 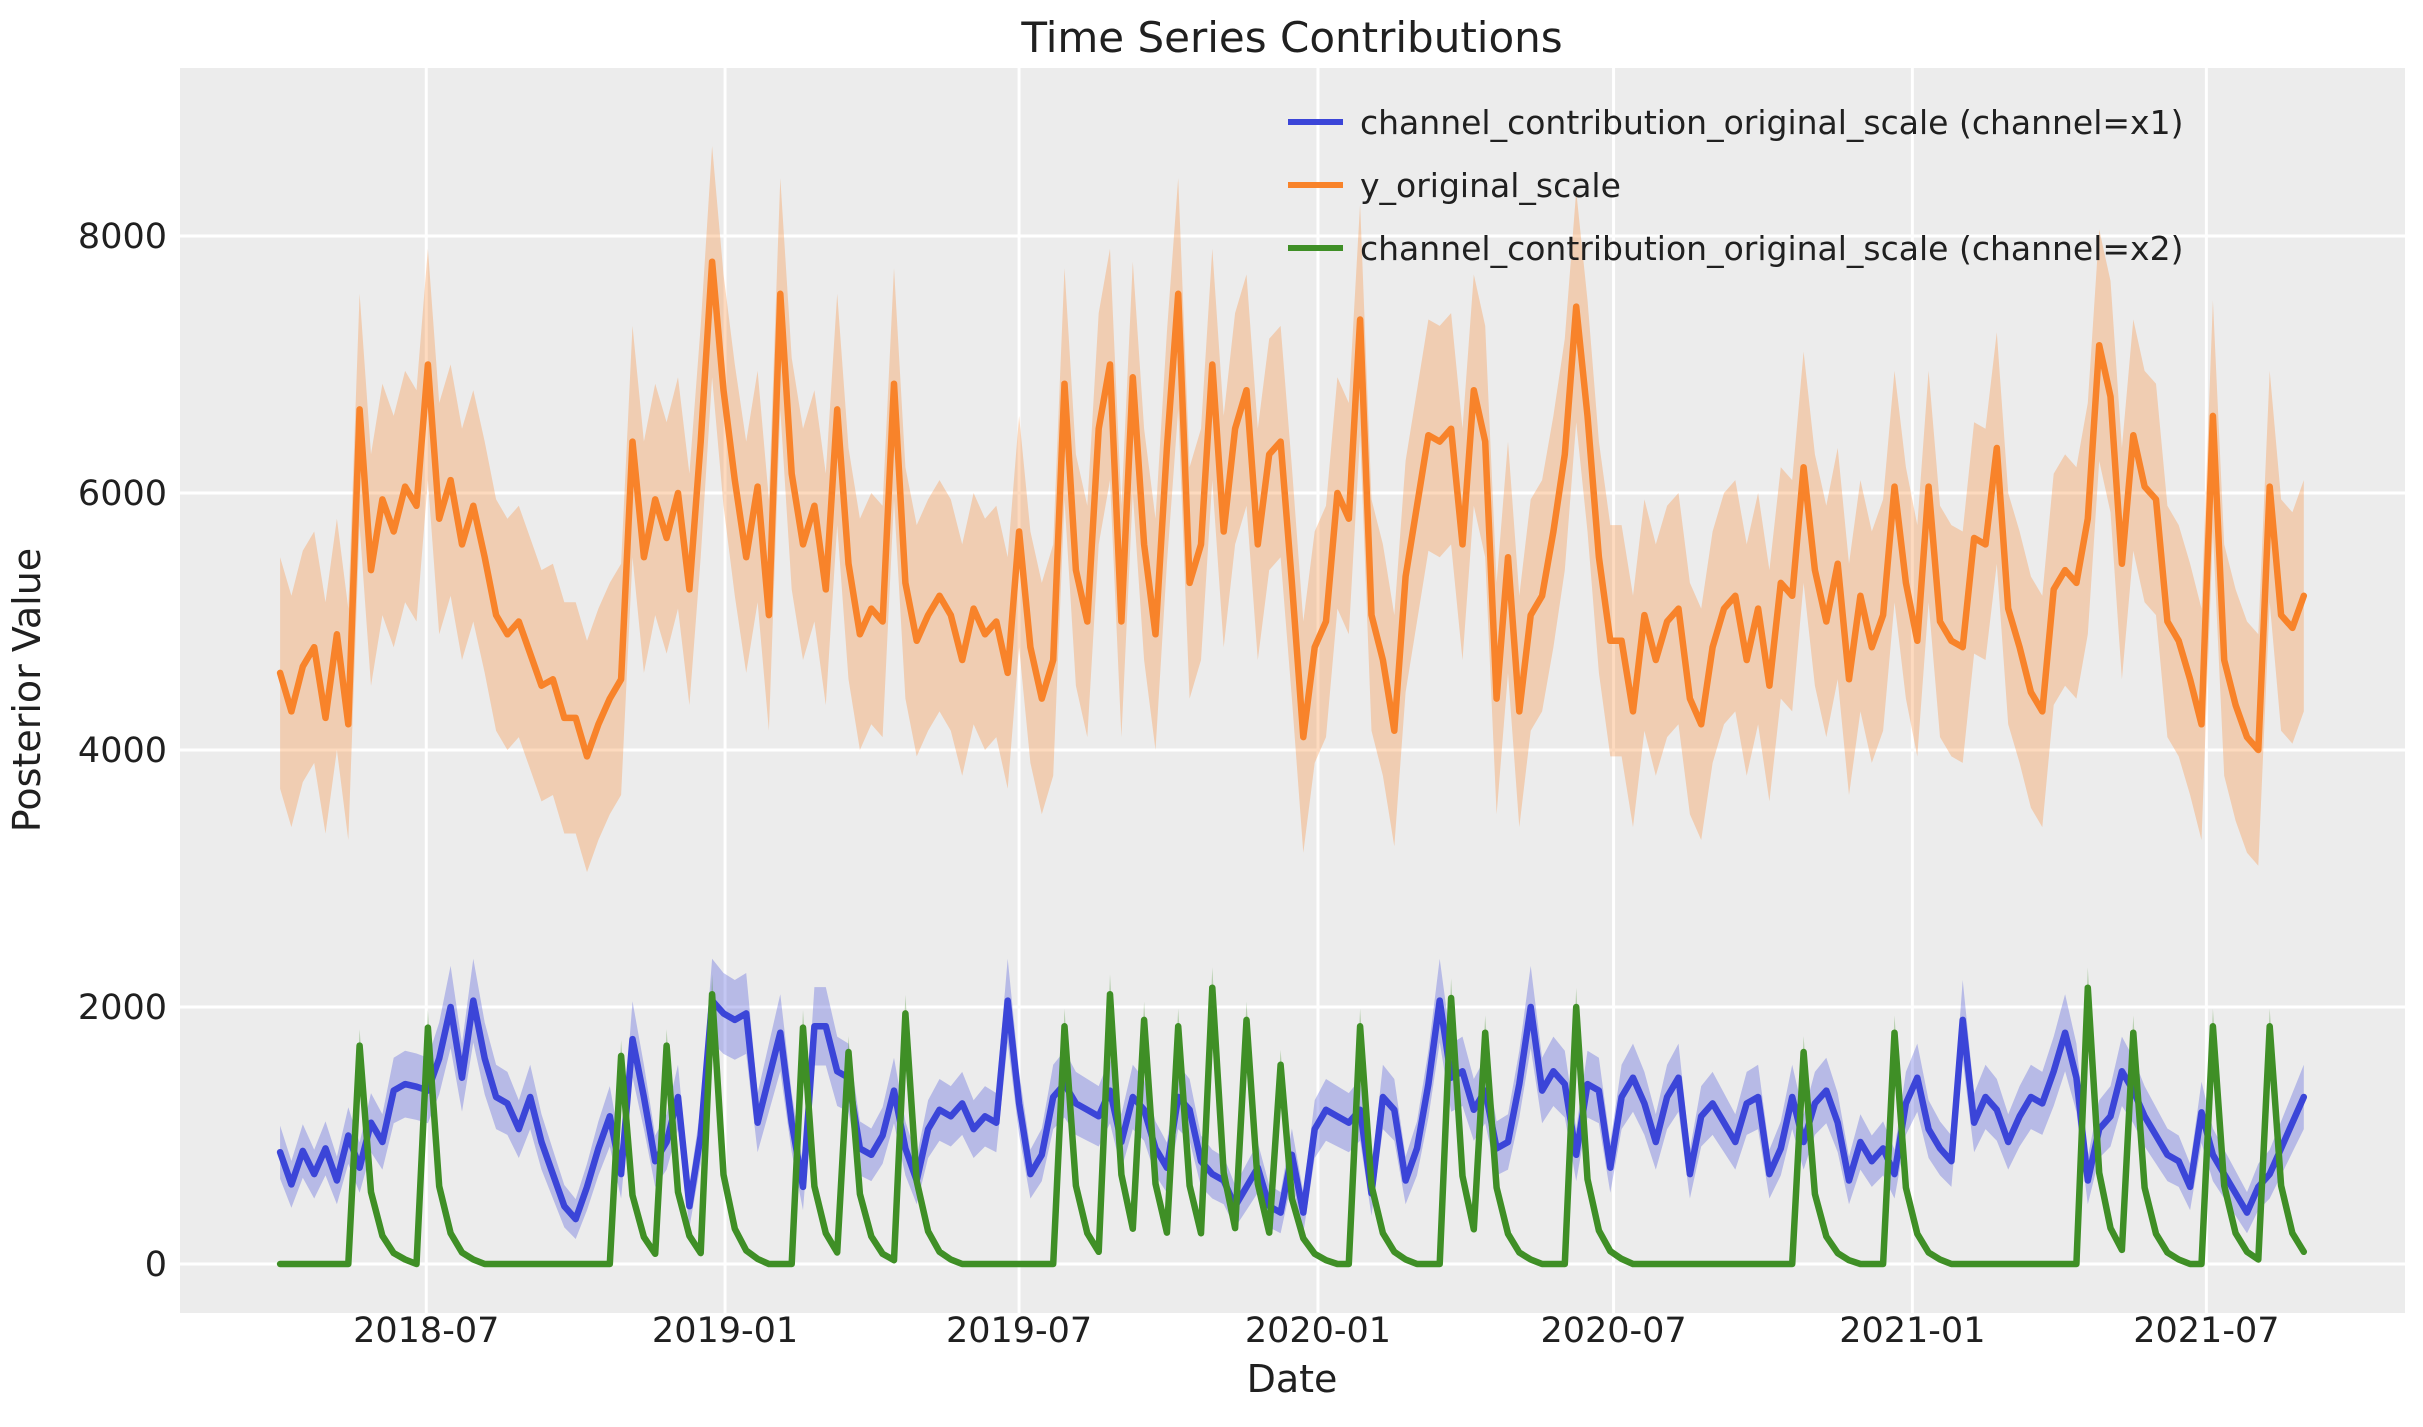 I want to click on y-tick-2000: 2000, so click(x=122, y=1008).